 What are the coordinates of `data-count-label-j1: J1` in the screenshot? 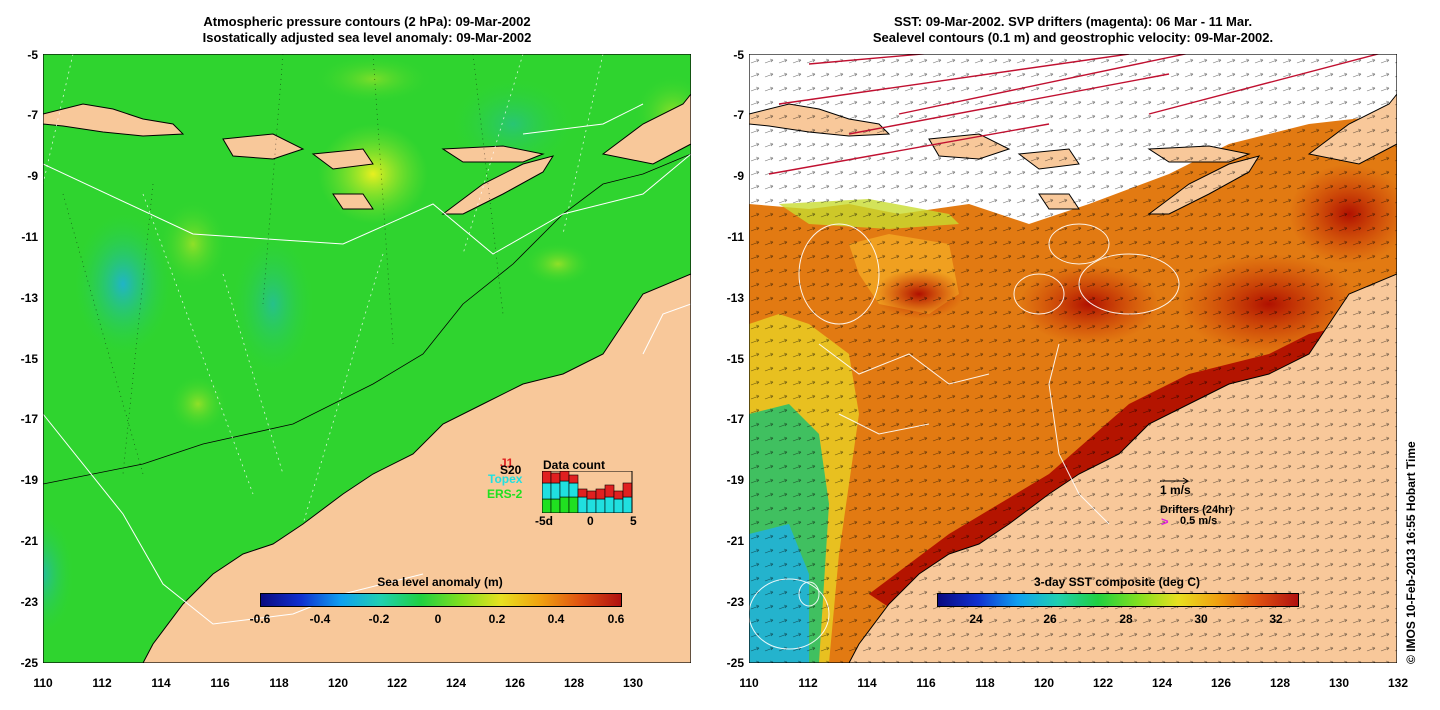 It's located at (507, 463).